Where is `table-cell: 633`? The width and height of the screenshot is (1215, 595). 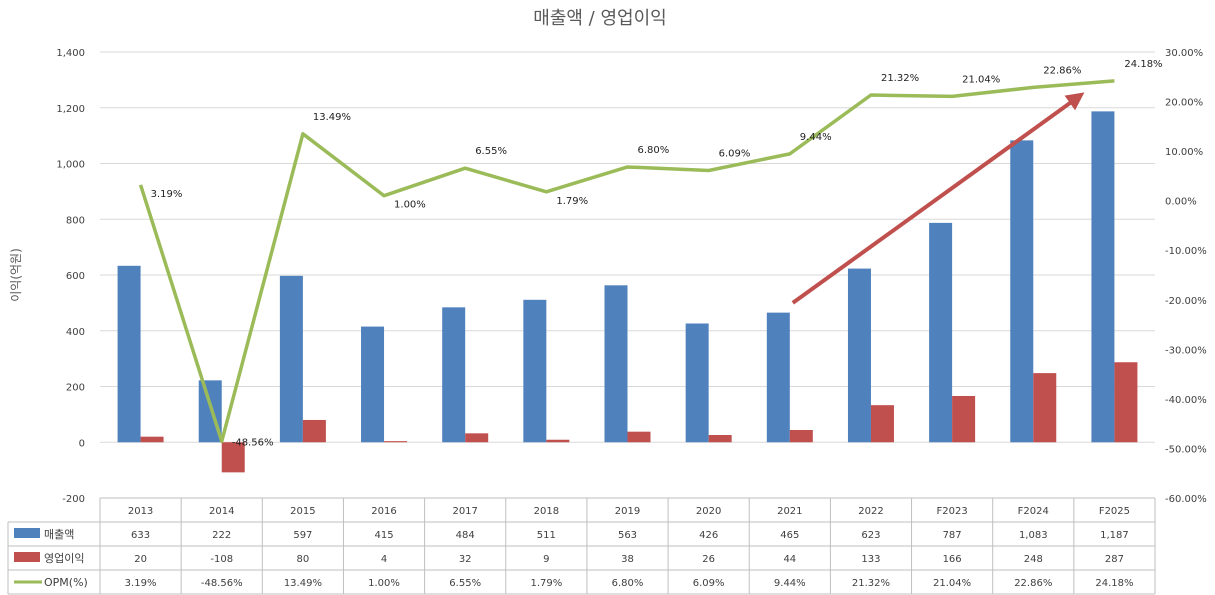
table-cell: 633 is located at coordinates (140, 535).